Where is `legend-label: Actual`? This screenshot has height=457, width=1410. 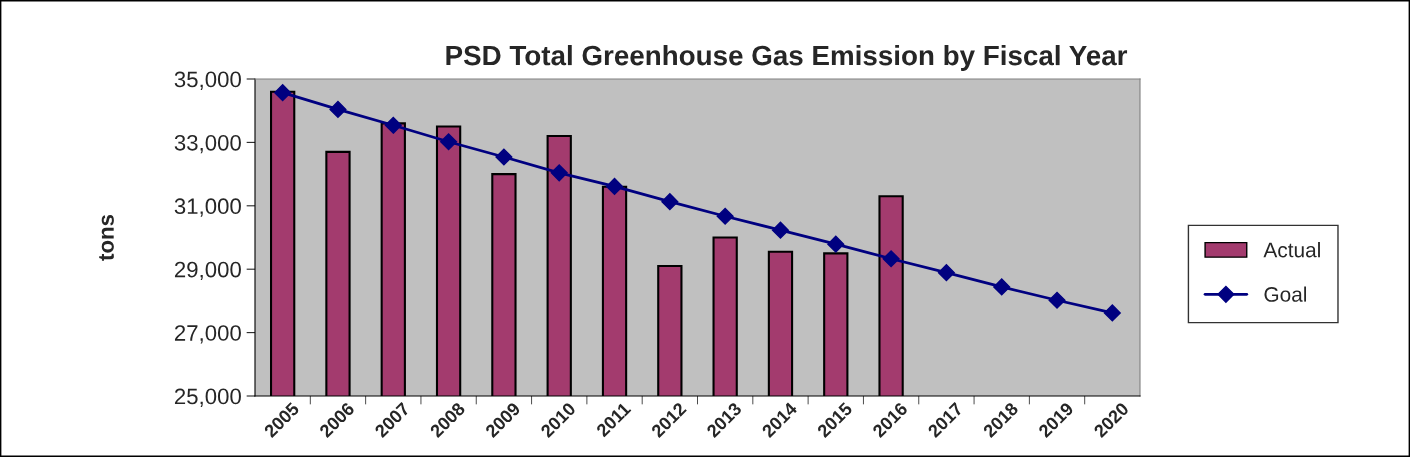
legend-label: Actual is located at coordinates (1291, 250).